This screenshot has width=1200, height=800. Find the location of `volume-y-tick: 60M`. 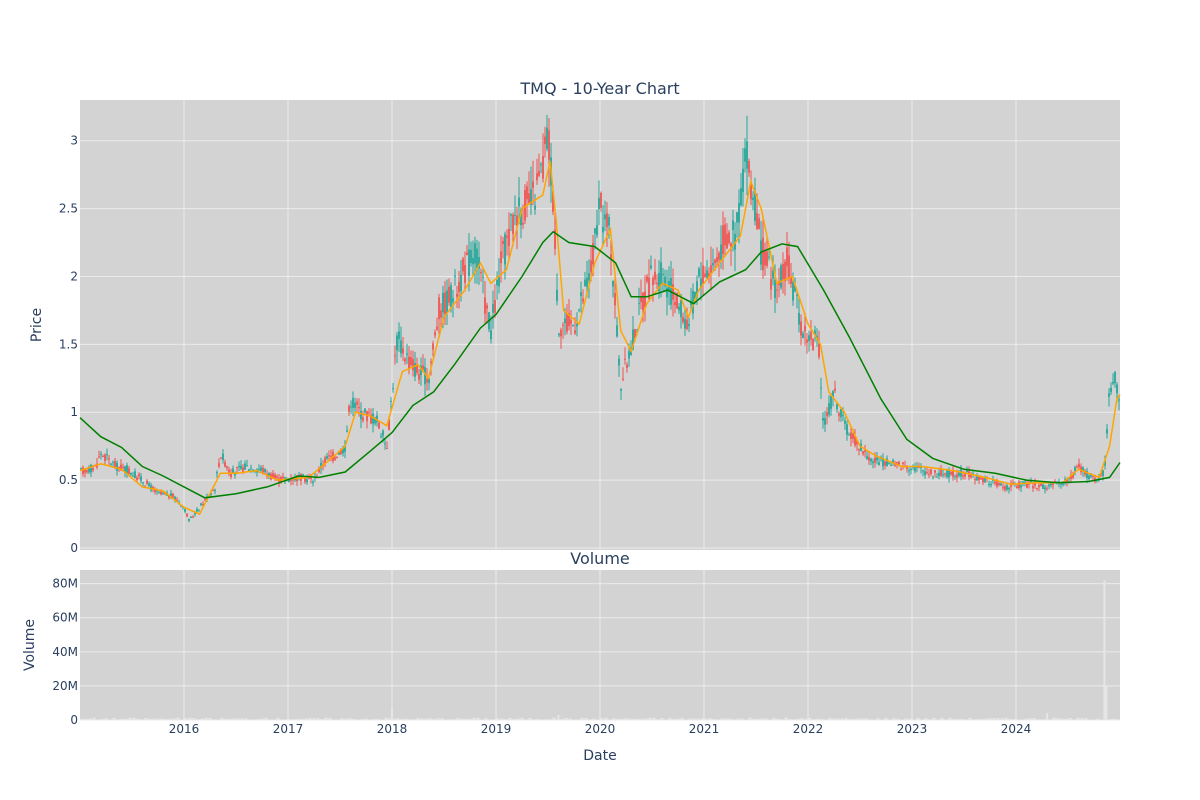

volume-y-tick: 60M is located at coordinates (65, 618).